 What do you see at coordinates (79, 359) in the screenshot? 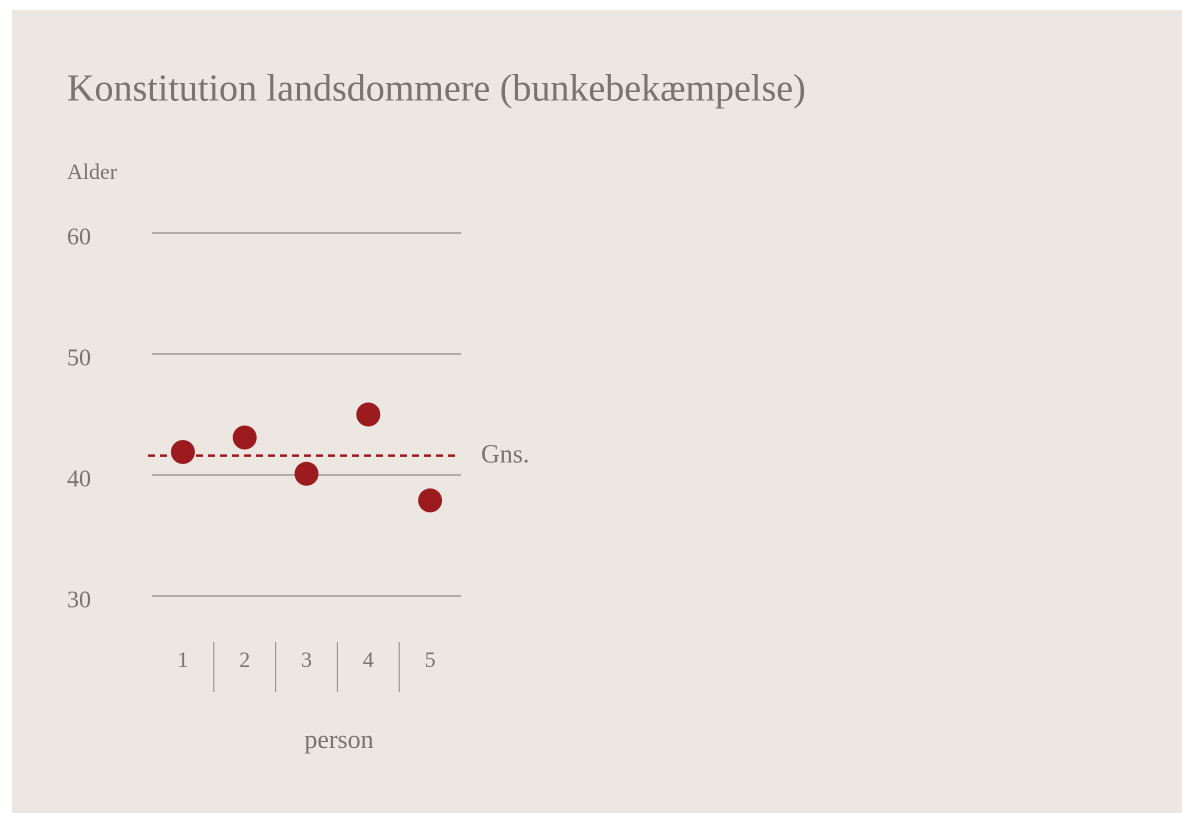
I see `y-tick-label: 50` at bounding box center [79, 359].